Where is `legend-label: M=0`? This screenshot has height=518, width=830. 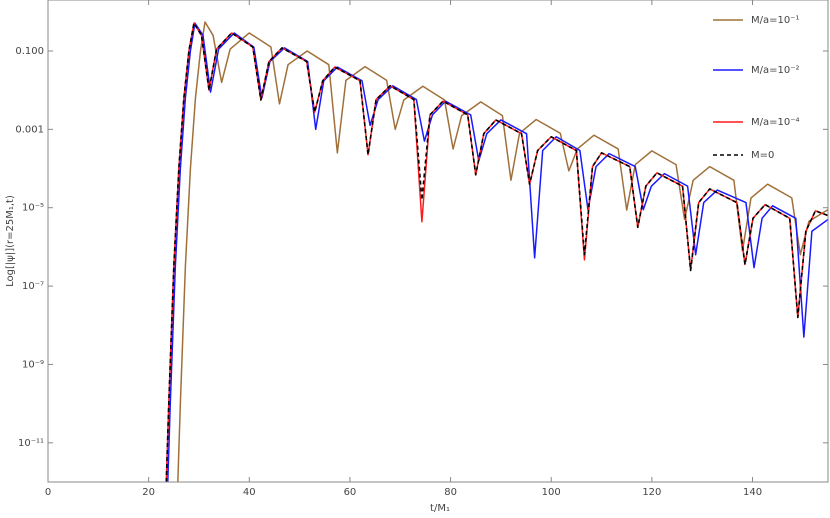
legend-label: M=0 is located at coordinates (762, 155).